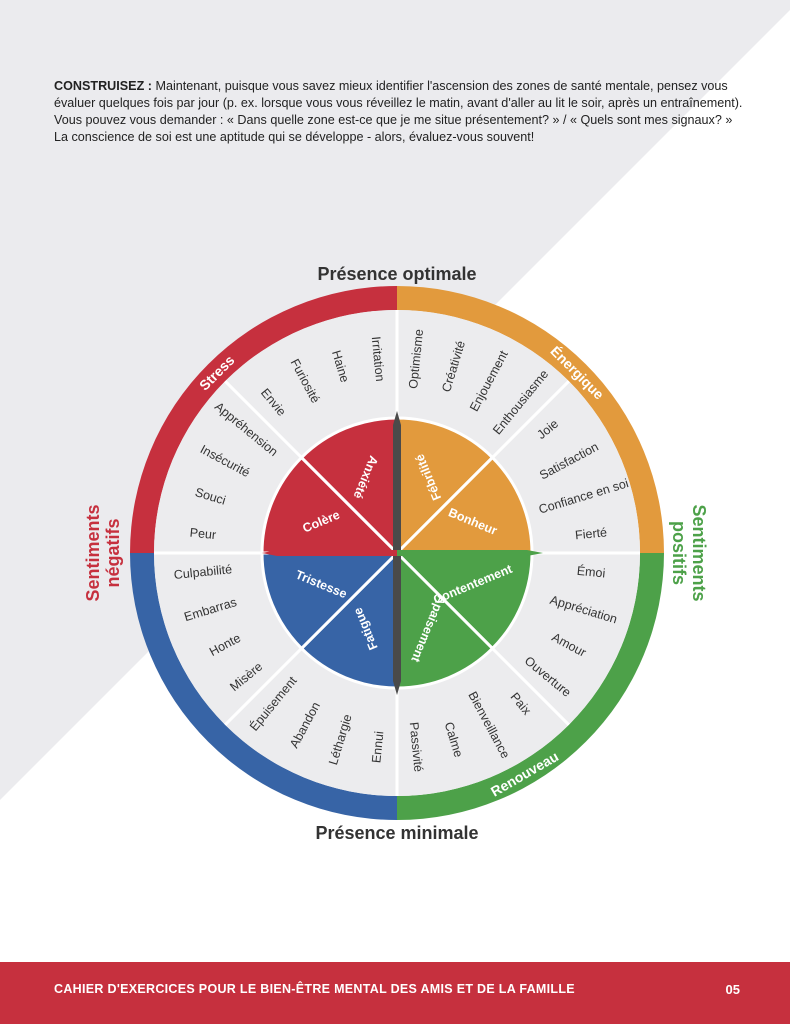  Describe the element at coordinates (93, 552) in the screenshot. I see `left-label-line: Sentiments` at that location.